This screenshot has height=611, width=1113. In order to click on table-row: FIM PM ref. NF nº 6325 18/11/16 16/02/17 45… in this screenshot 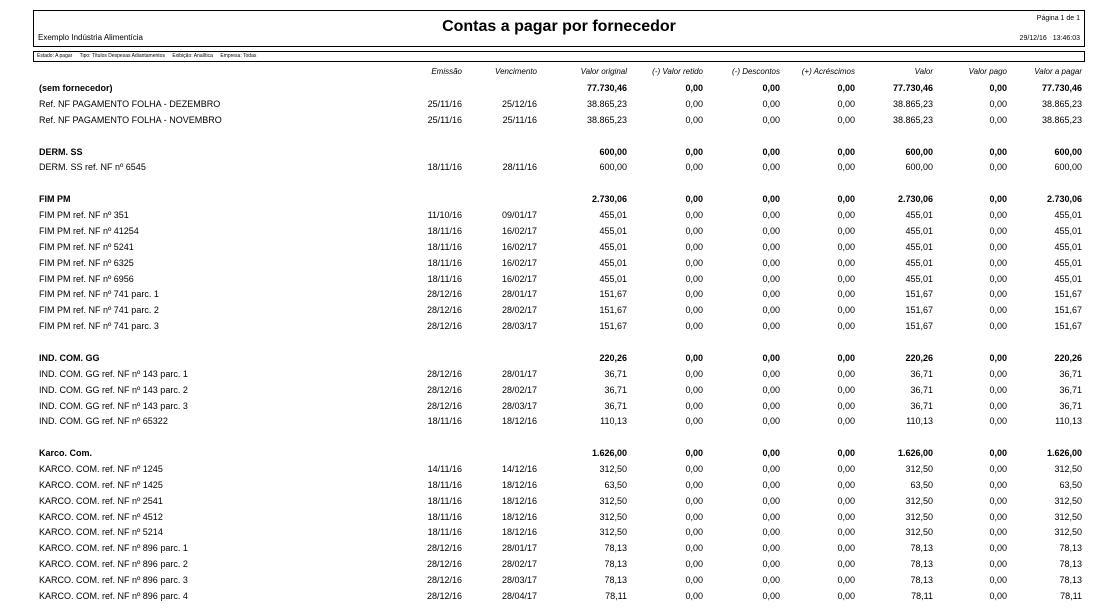, I will do `click(556, 265)`.